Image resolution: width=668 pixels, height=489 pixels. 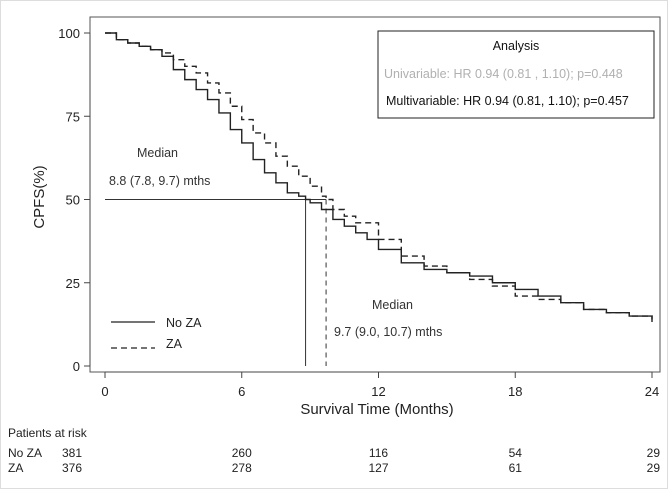 I want to click on risk-table-title: Patients at risk, so click(x=48, y=433).